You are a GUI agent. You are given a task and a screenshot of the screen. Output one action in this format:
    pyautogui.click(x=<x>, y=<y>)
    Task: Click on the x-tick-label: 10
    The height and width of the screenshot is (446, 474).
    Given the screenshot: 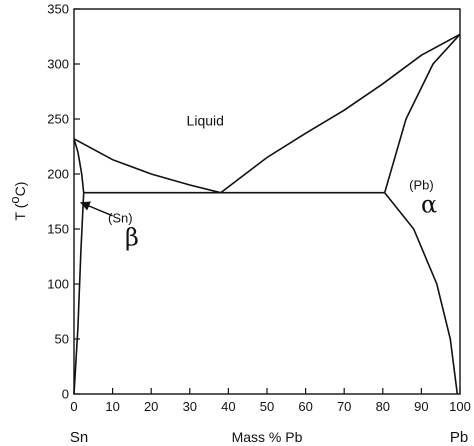 What is the action you would take?
    pyautogui.click(x=112, y=406)
    